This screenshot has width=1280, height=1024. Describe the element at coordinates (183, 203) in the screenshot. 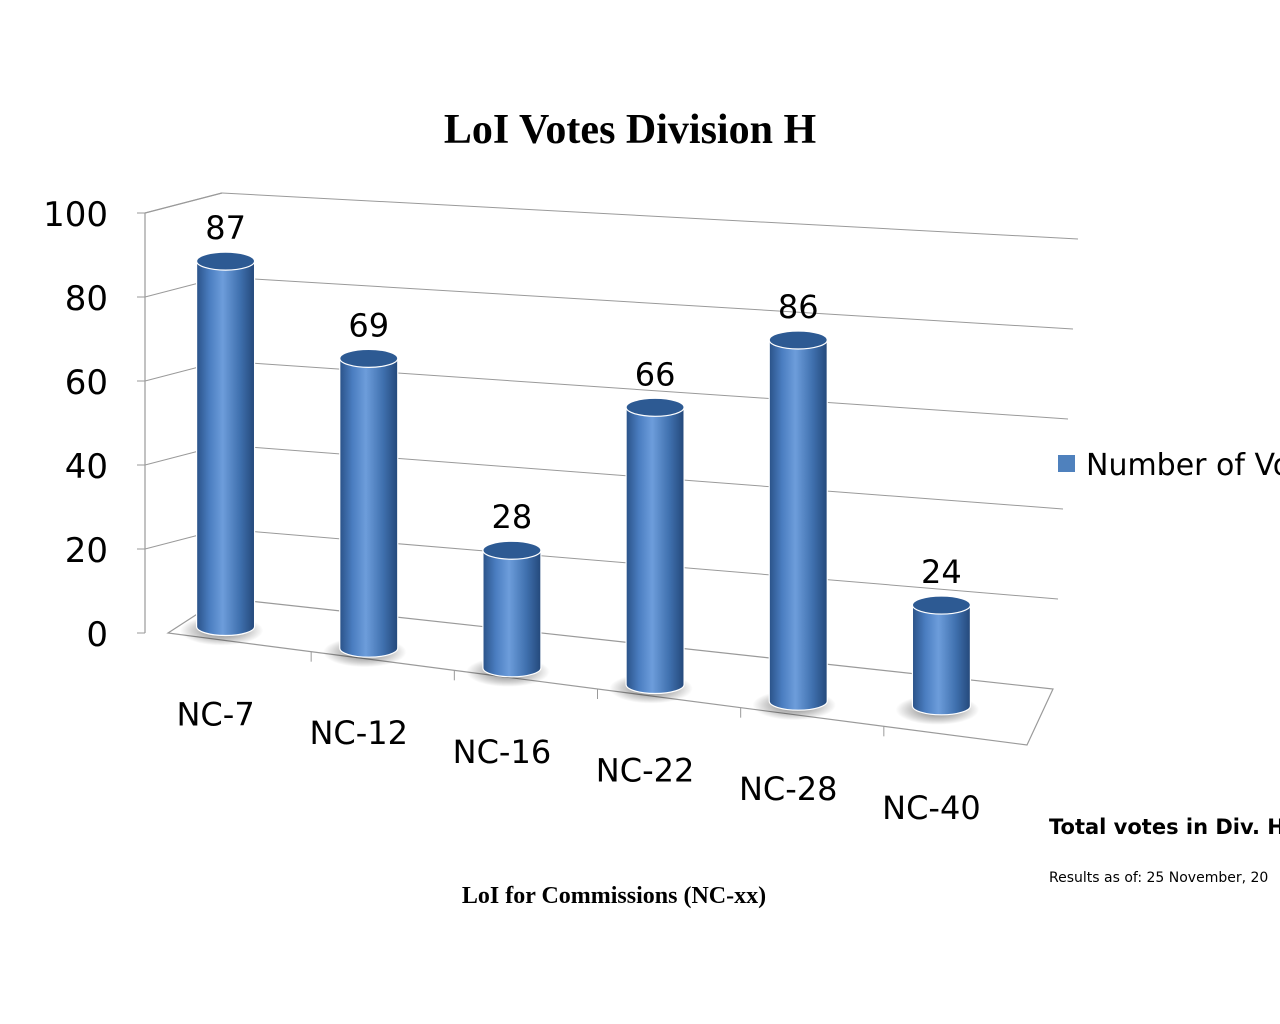

I see `gridline-side` at that location.